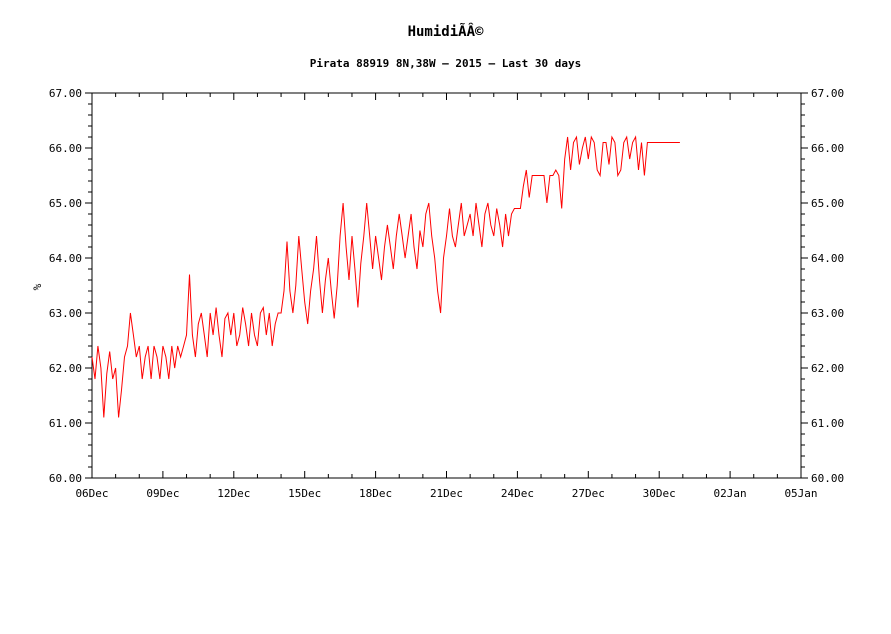  I want to click on x-tick-label: 21Dec, so click(446, 493).